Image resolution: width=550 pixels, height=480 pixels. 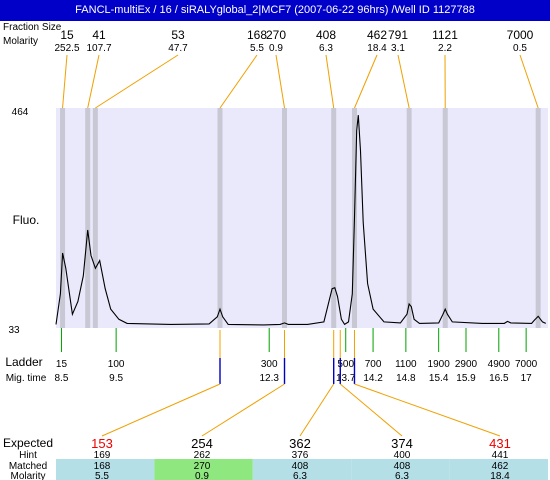 What do you see at coordinates (20, 112) in the screenshot?
I see `y-tick-label: 464` at bounding box center [20, 112].